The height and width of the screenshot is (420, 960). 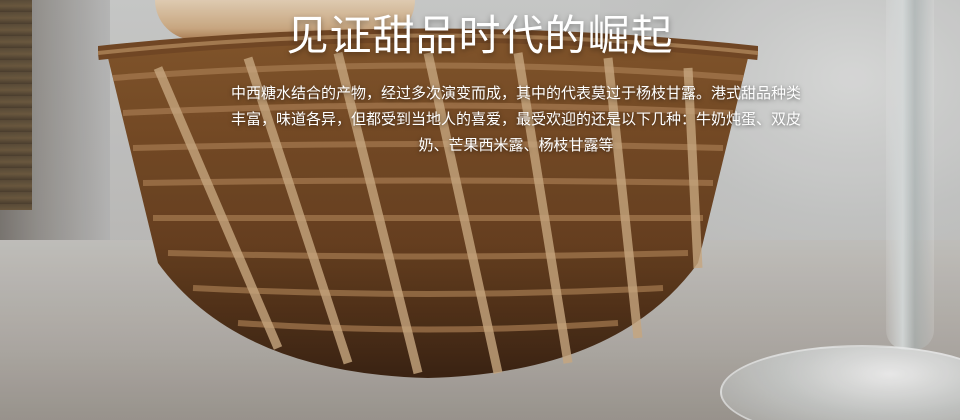 What do you see at coordinates (16, 105) in the screenshot?
I see `background-jar` at bounding box center [16, 105].